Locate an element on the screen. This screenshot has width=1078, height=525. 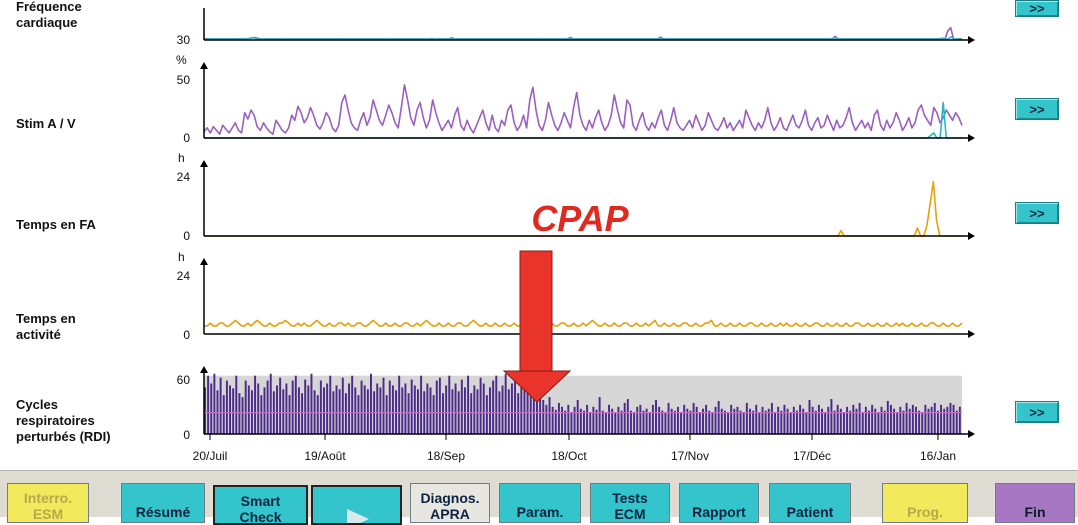
tick-activity-0: 0 is located at coordinates (186, 335).